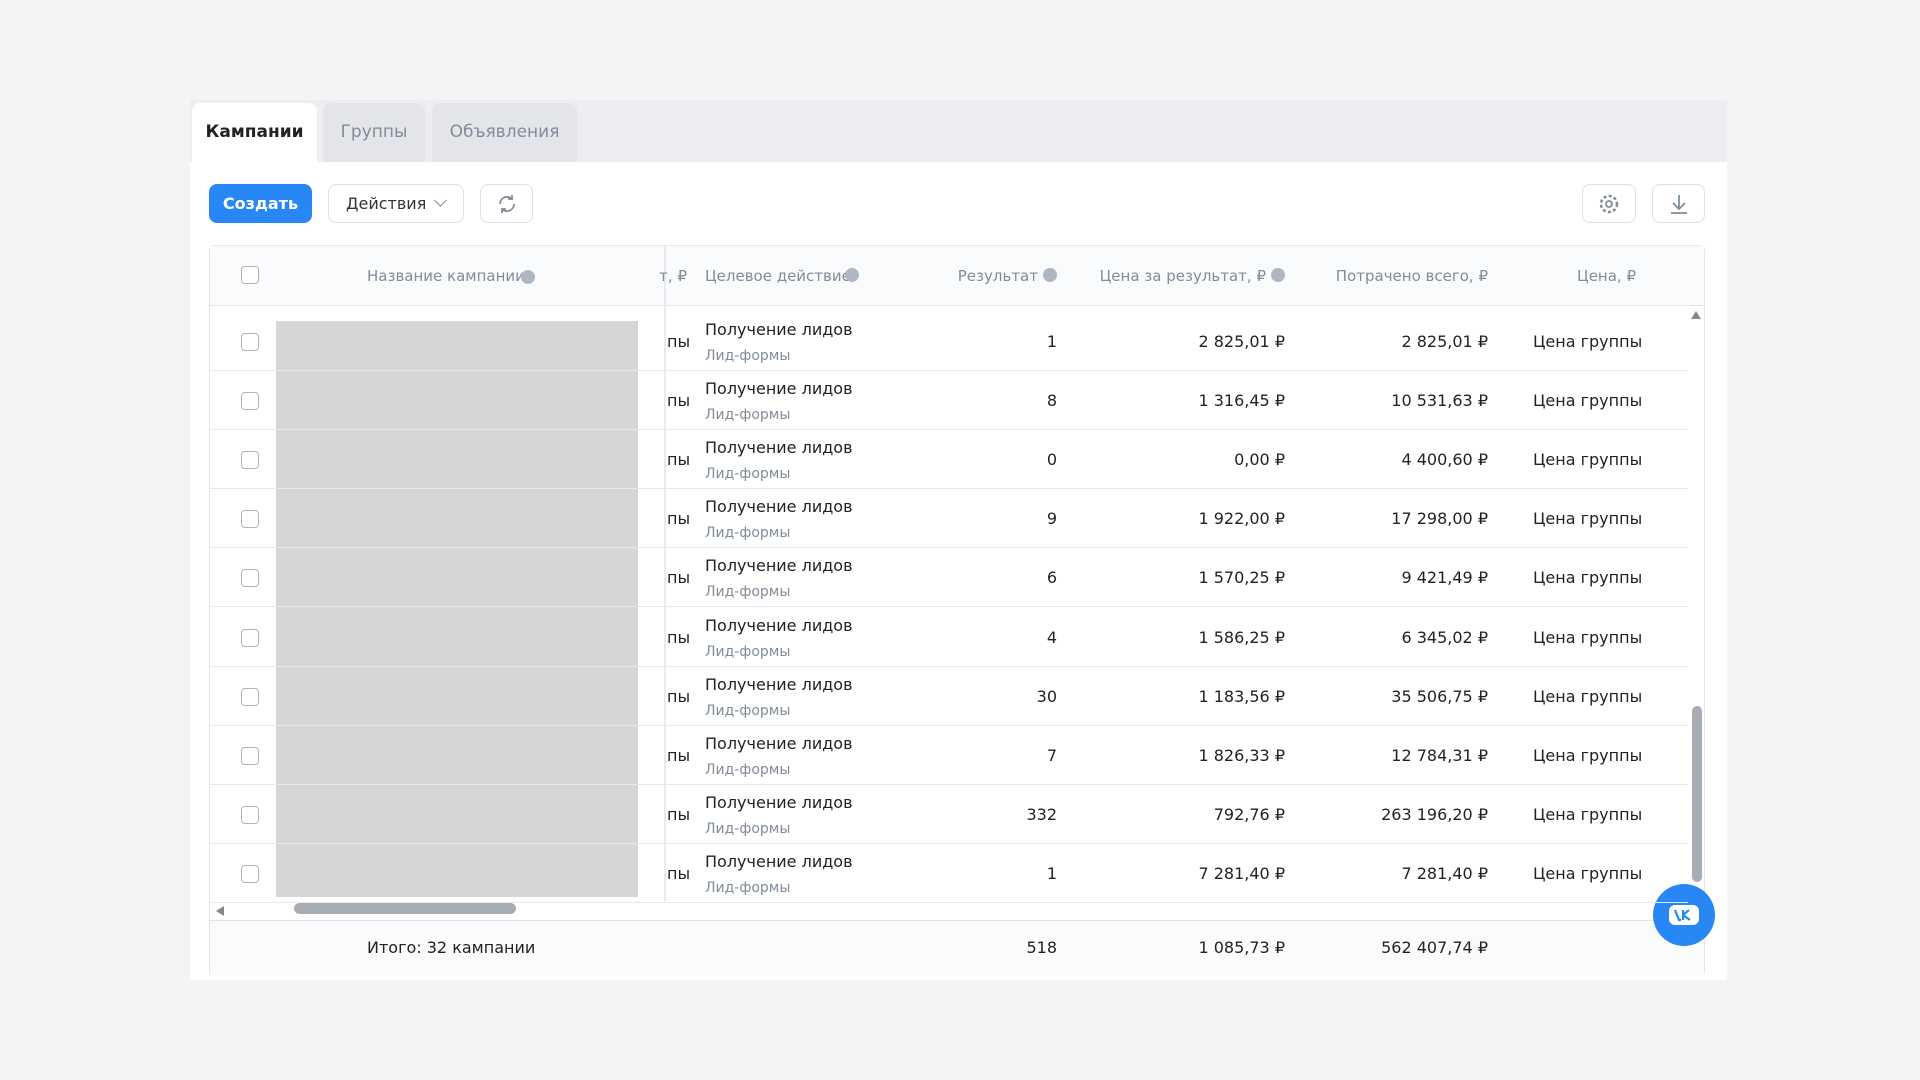 This screenshot has width=1920, height=1080. What do you see at coordinates (1051, 401) in the screenshot?
I see `result-cell: 8` at bounding box center [1051, 401].